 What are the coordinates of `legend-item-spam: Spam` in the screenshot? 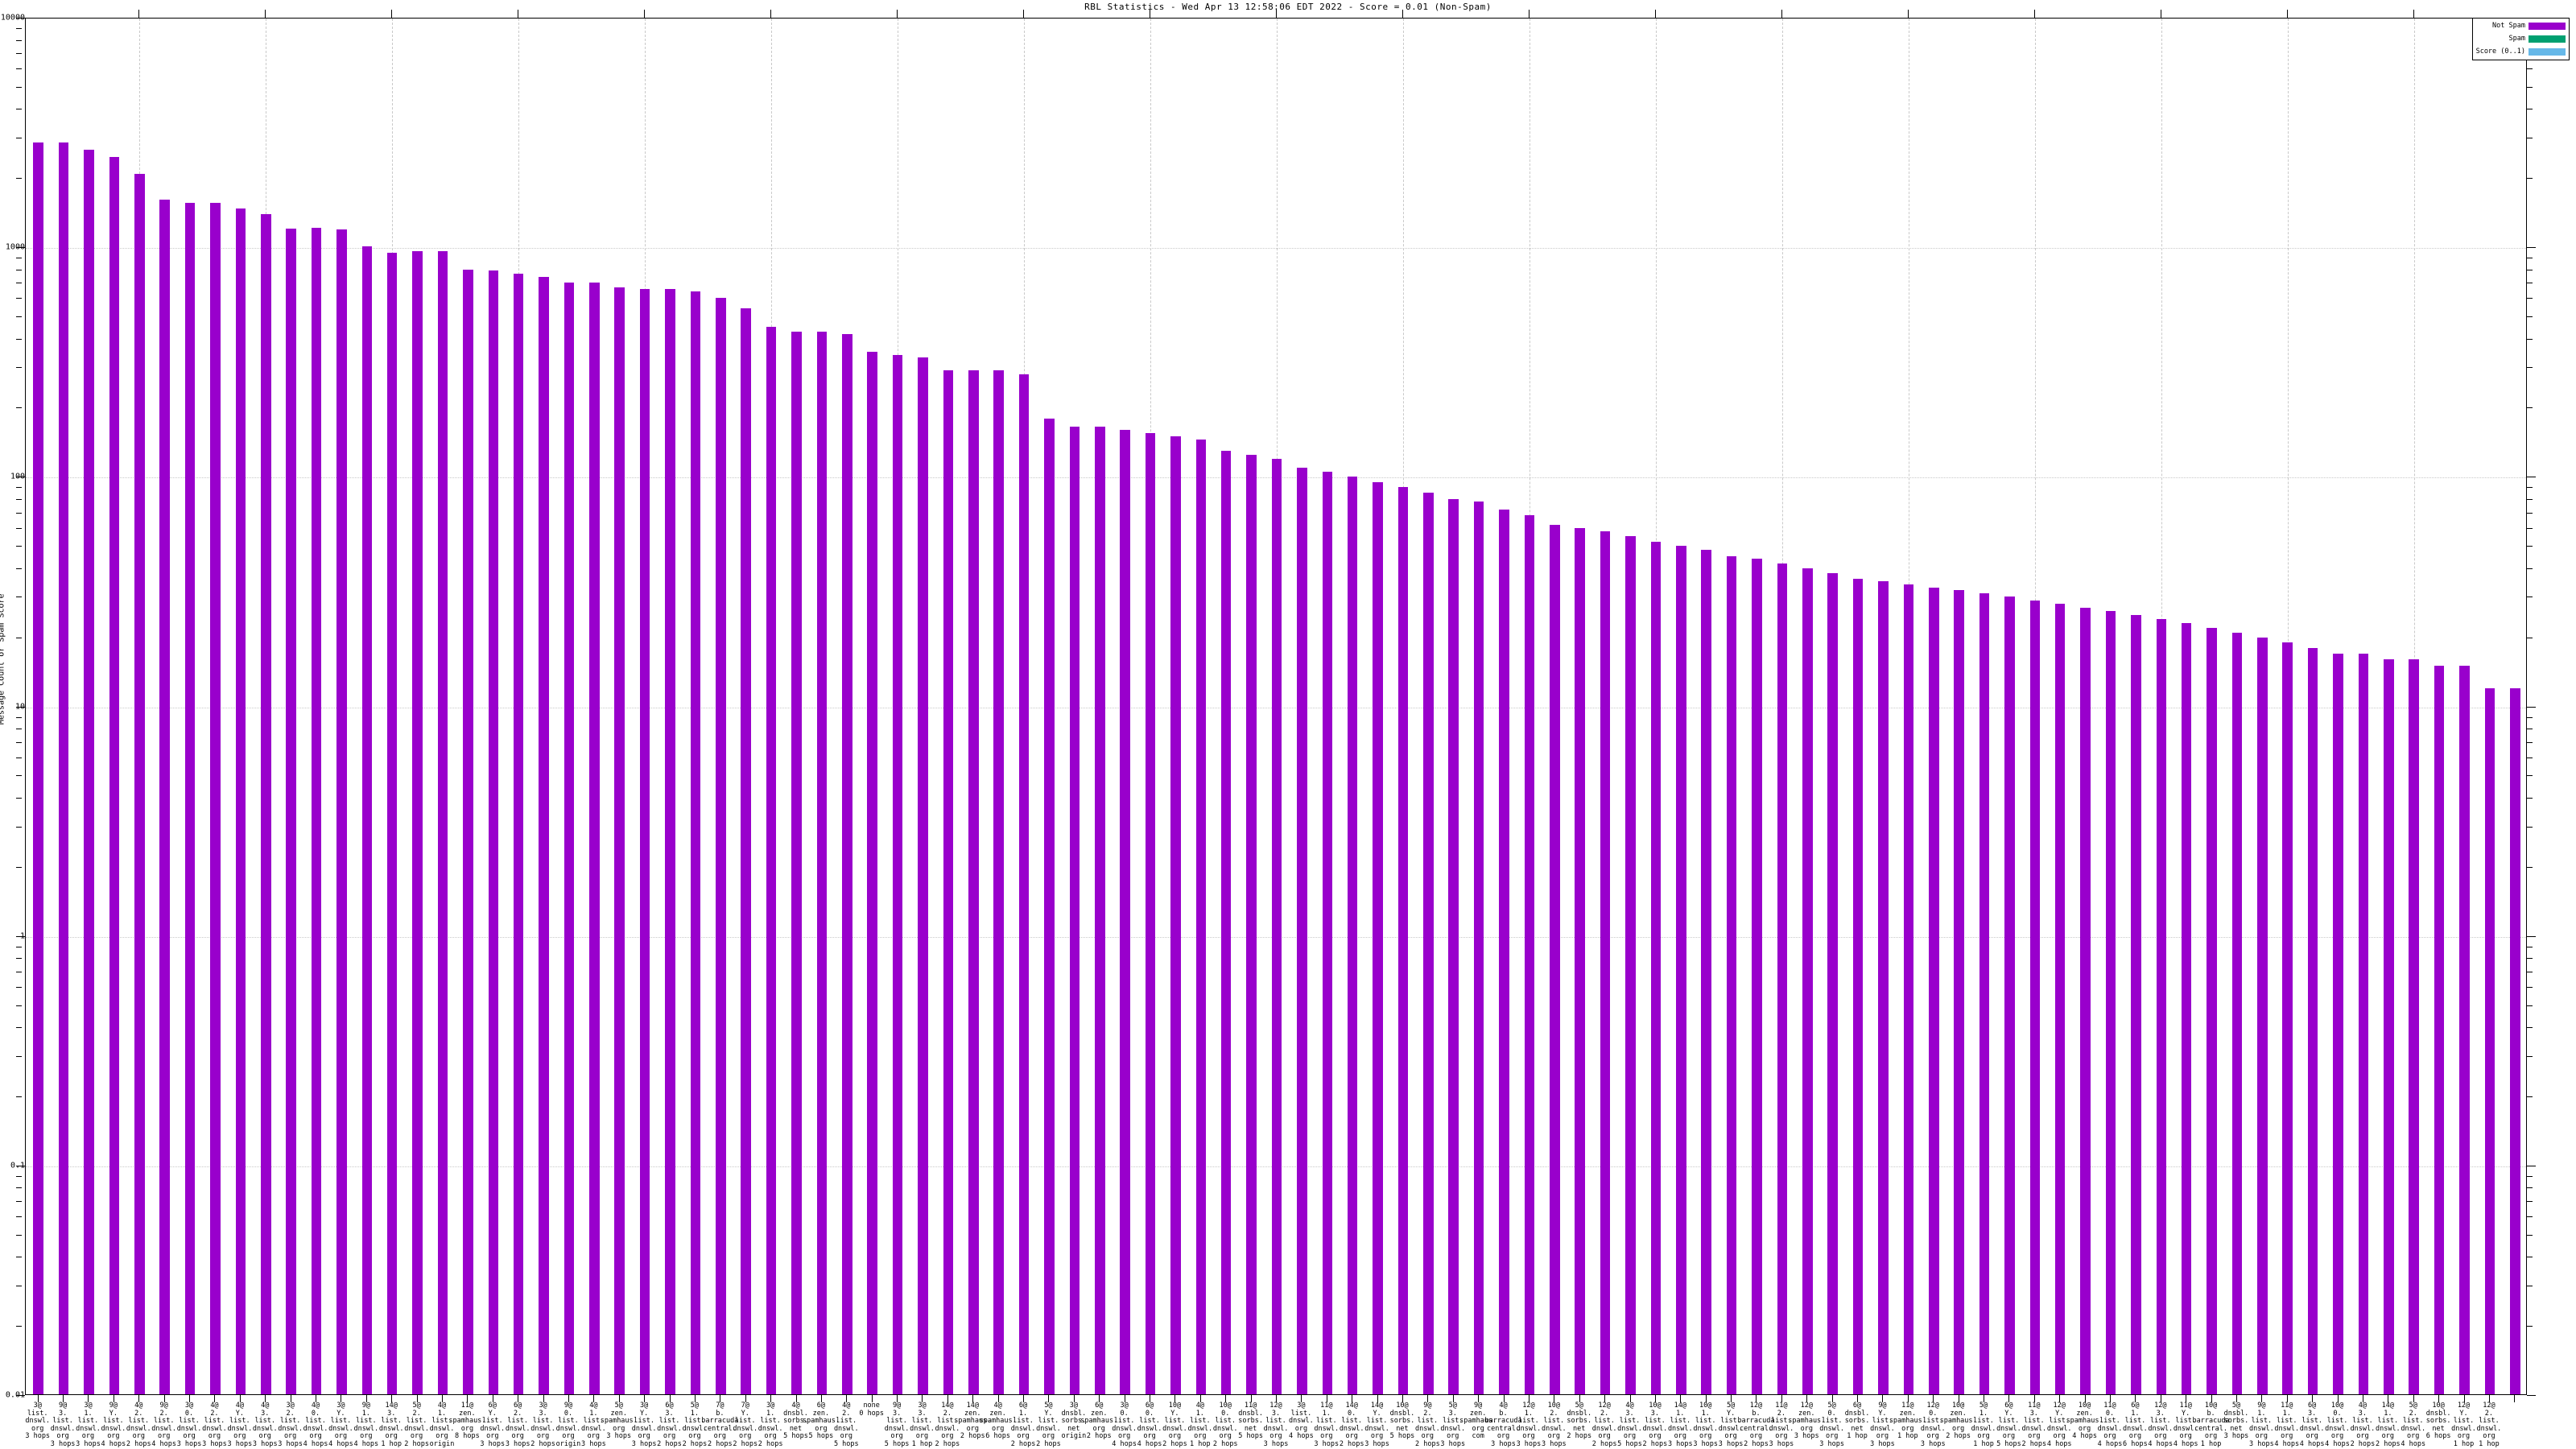 It's located at (2521, 38).